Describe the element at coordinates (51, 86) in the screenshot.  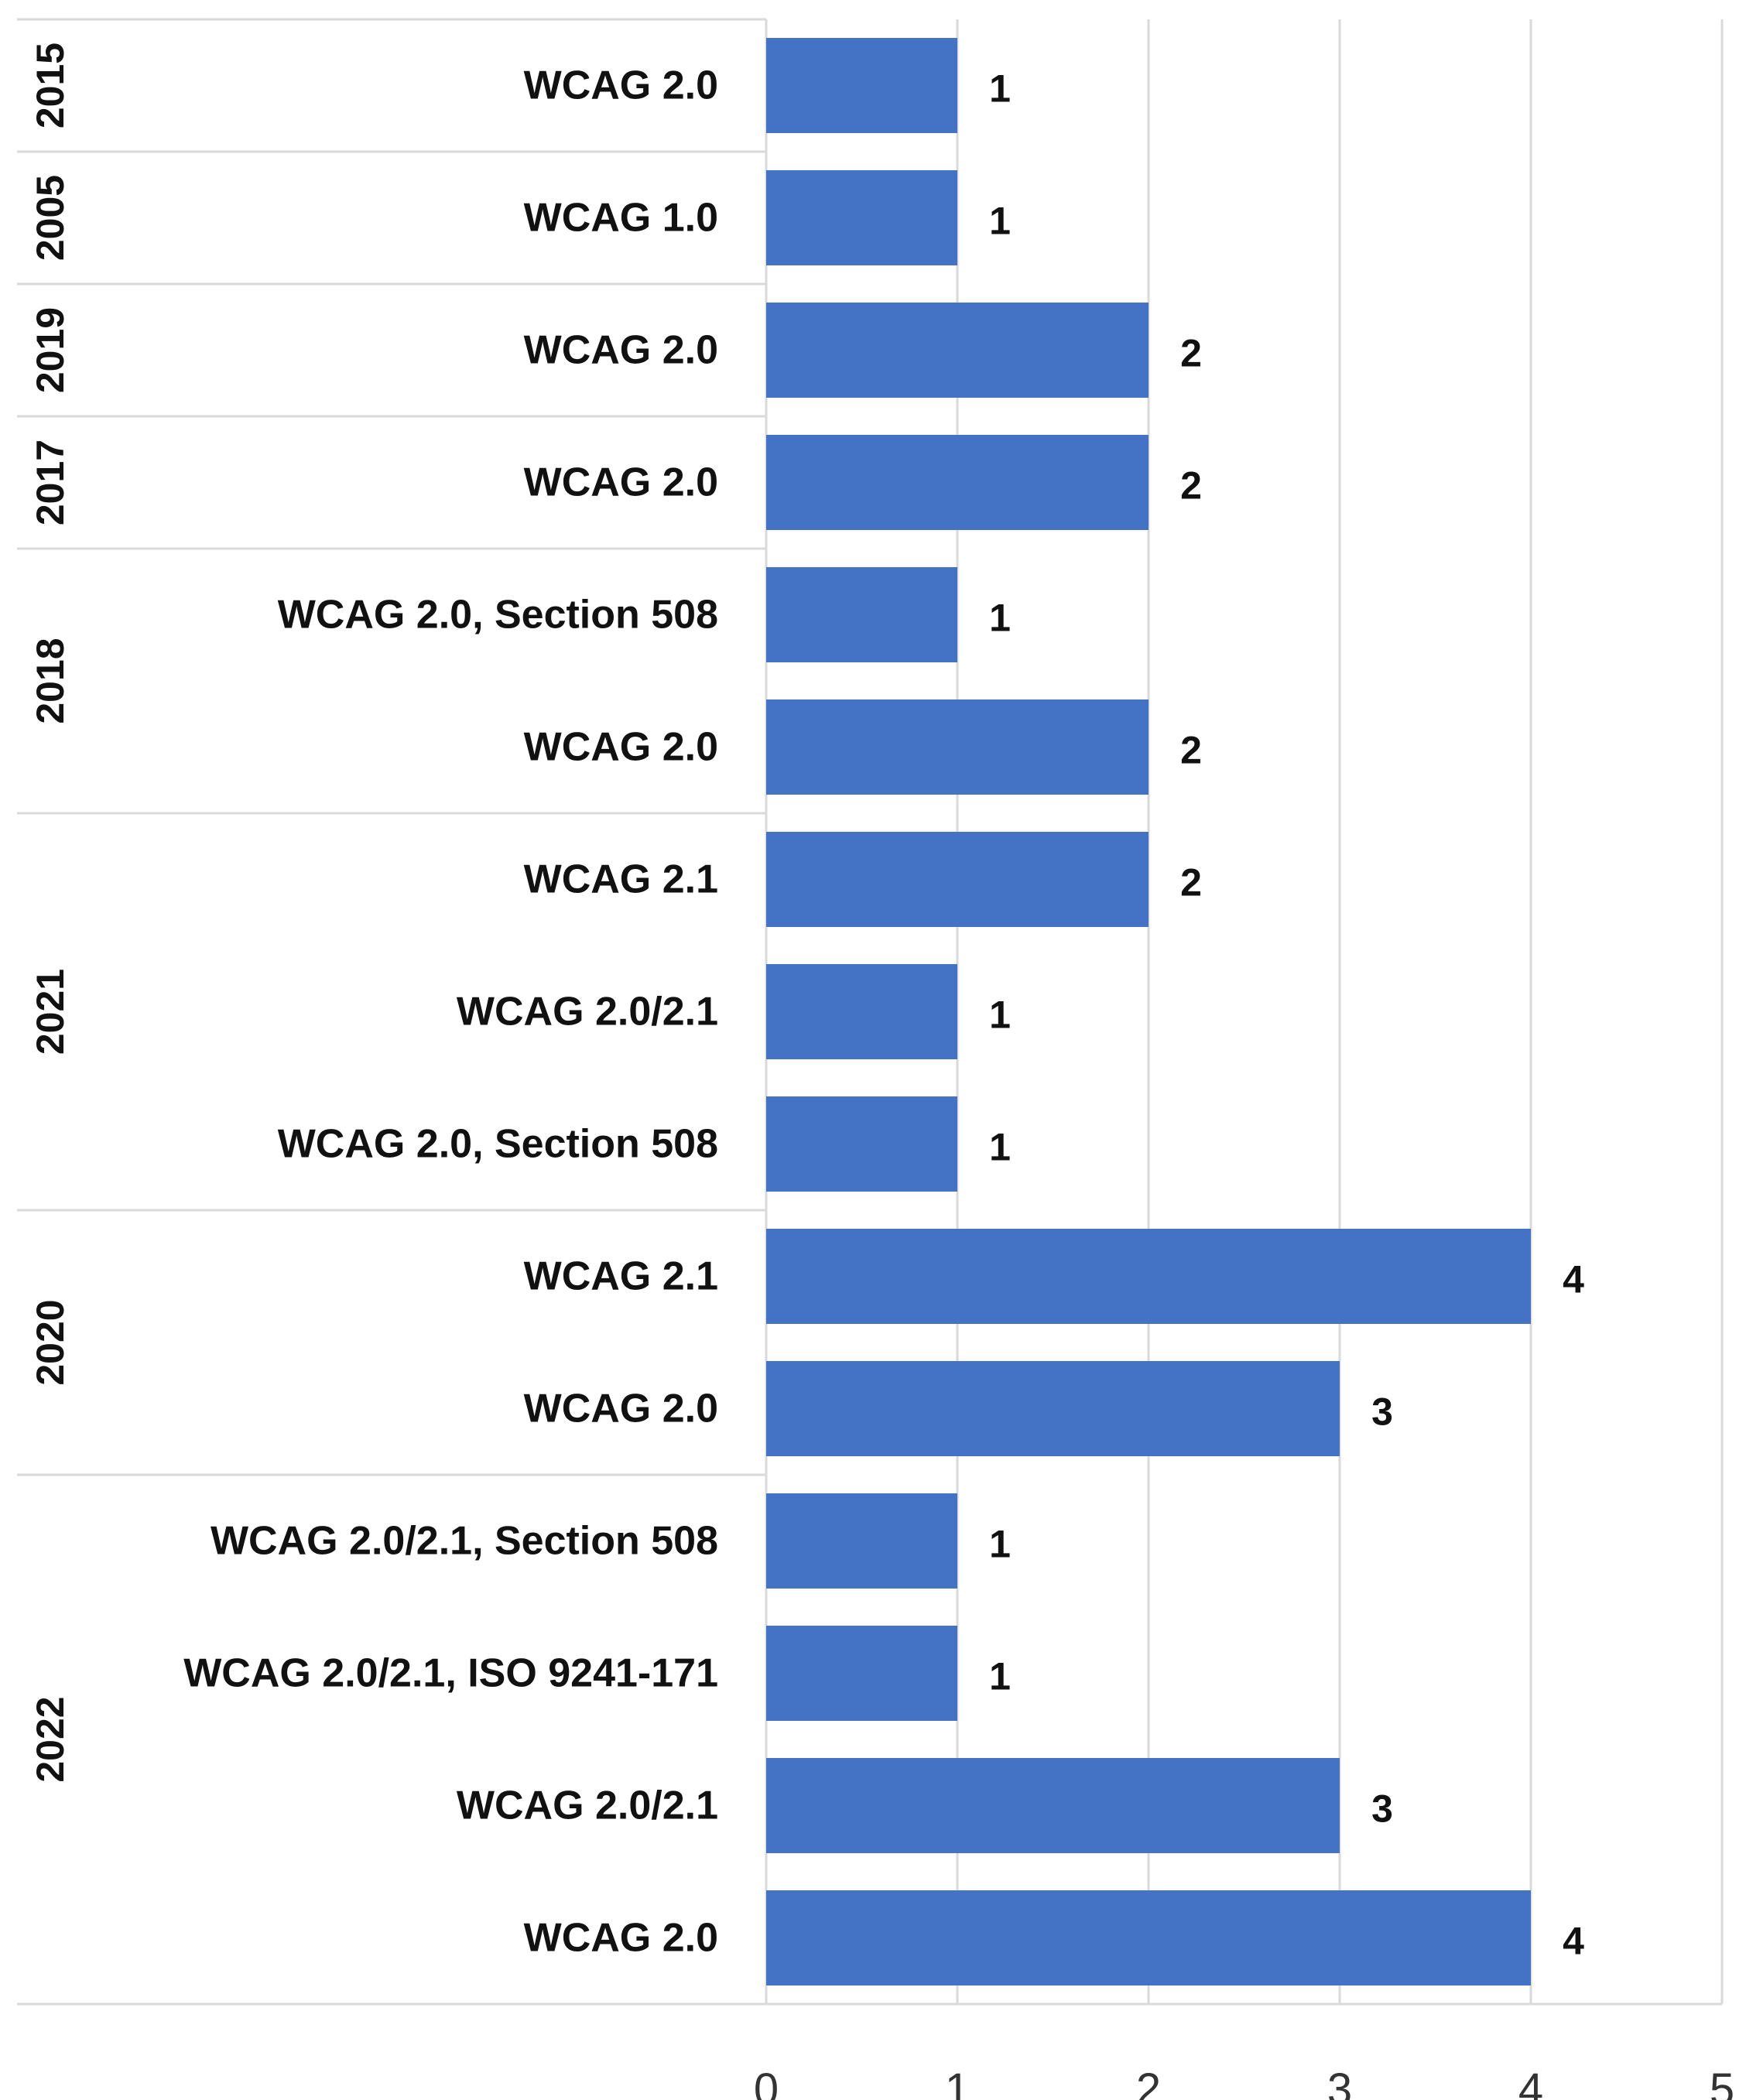
I see `year-label: 2015` at that location.